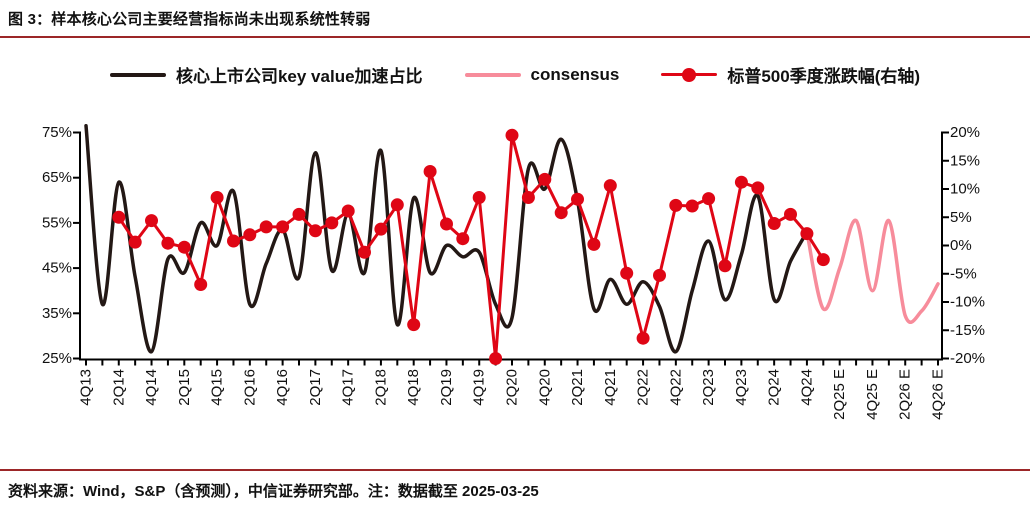  I want to click on x-tick-label: 4Q19, so click(479, 387).